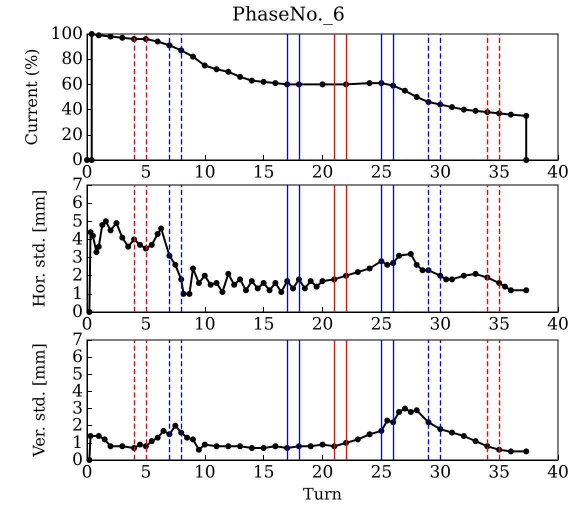 The height and width of the screenshot is (505, 577). What do you see at coordinates (77, 203) in the screenshot?
I see `y-tick-label: 6` at bounding box center [77, 203].